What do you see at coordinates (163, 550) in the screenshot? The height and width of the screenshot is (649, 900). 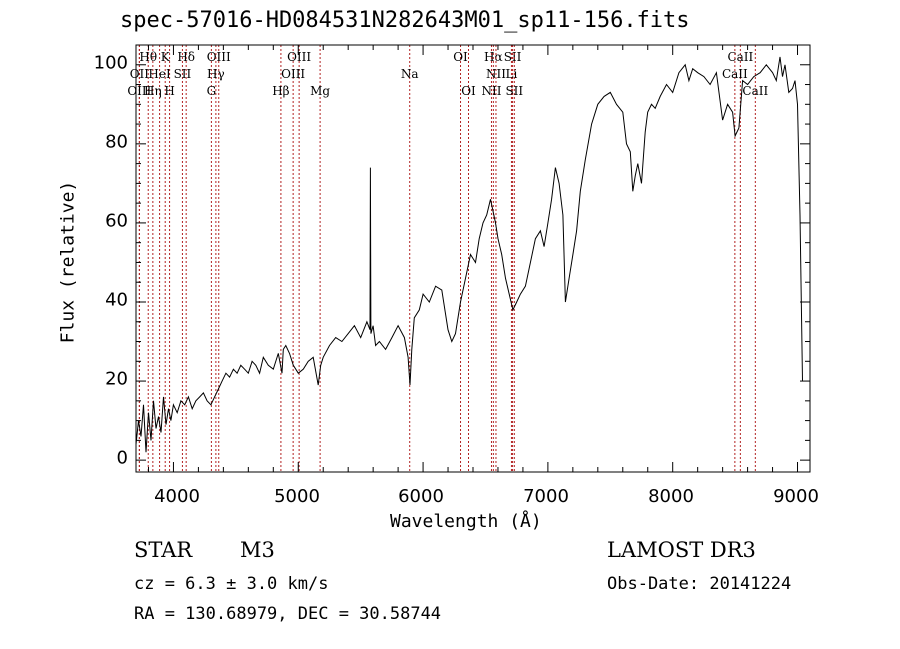 I see `object-class: STAR` at bounding box center [163, 550].